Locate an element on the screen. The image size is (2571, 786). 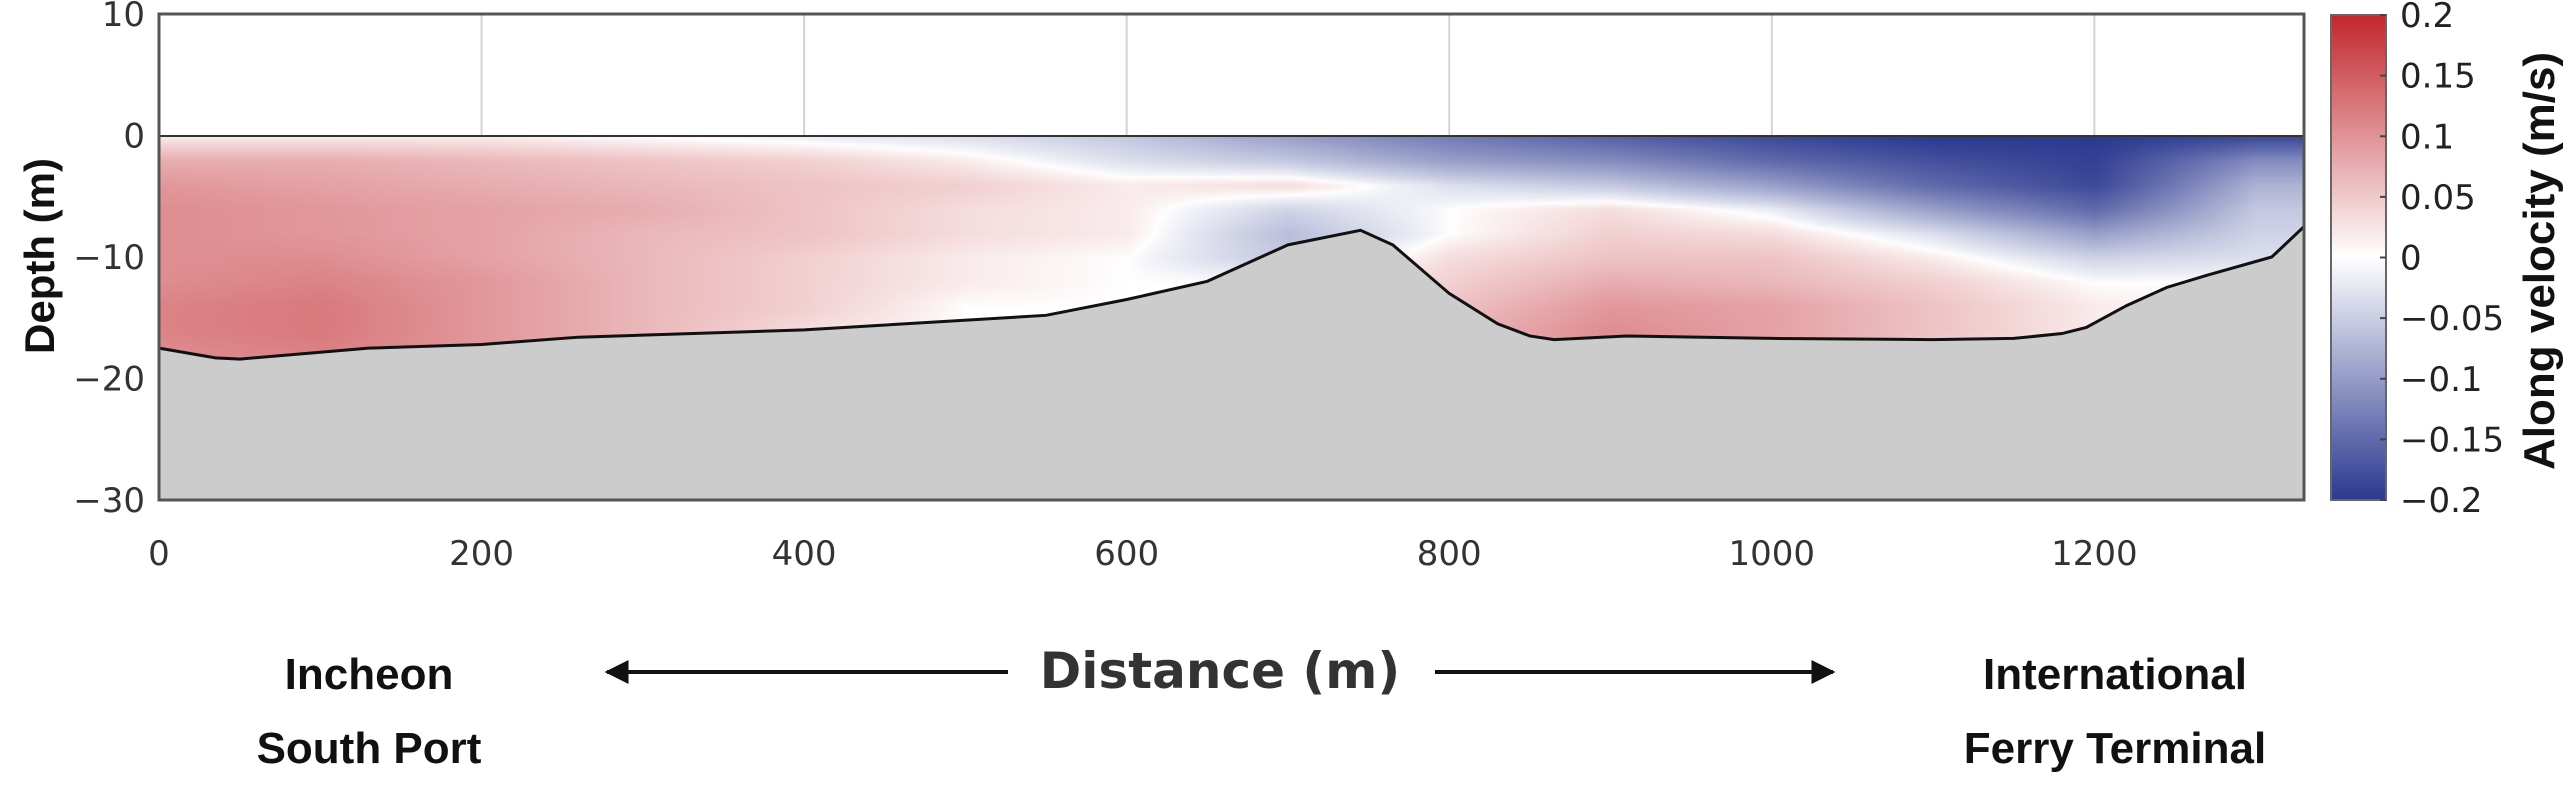
bathymetry-line is located at coordinates (1232, 293).